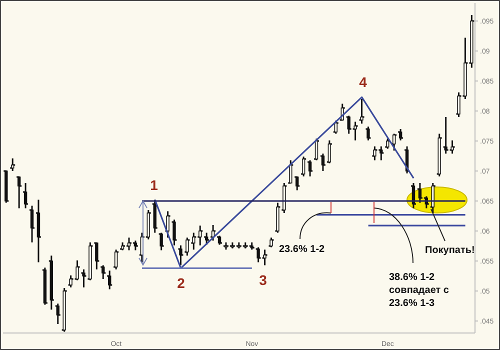  What do you see at coordinates (181, 283) in the screenshot?
I see `annotation: 2` at bounding box center [181, 283].